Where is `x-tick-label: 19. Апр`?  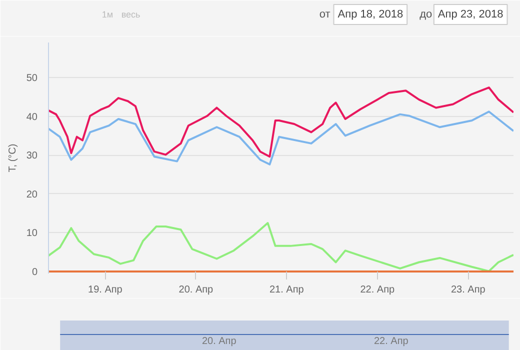
x-tick-label: 19. Апр is located at coordinates (105, 290).